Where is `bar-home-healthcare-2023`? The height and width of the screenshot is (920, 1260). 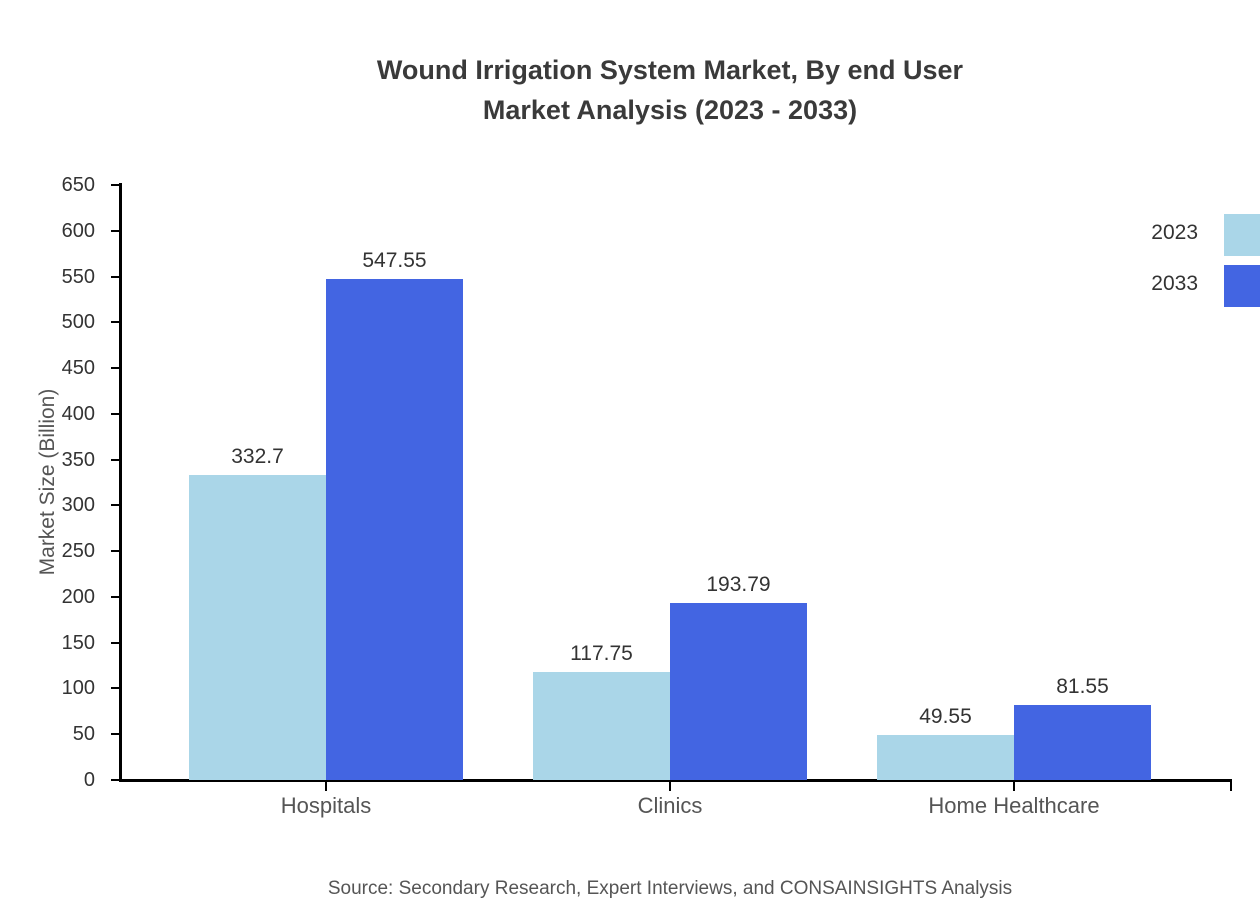 bar-home-healthcare-2023 is located at coordinates (945, 757).